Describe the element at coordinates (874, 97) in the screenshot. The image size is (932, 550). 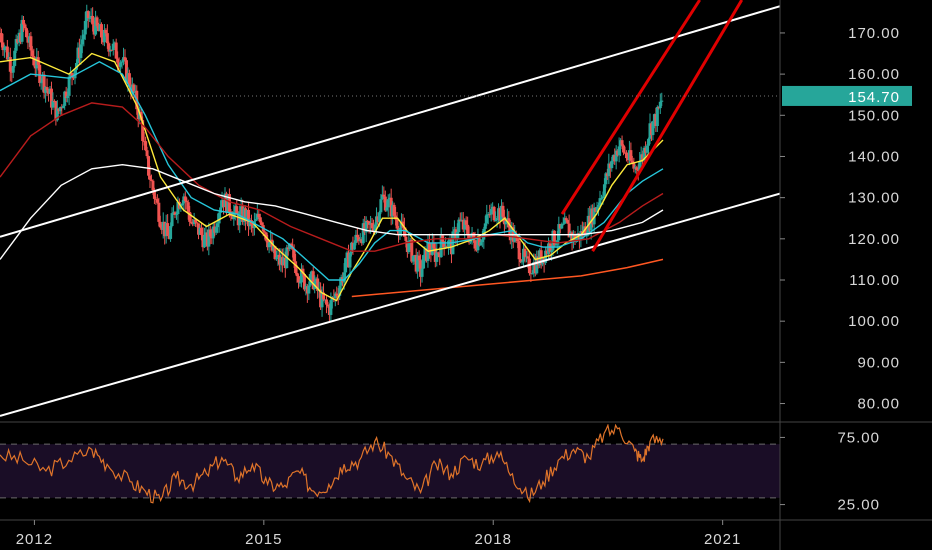
I see `last-price-label: 154.70` at that location.